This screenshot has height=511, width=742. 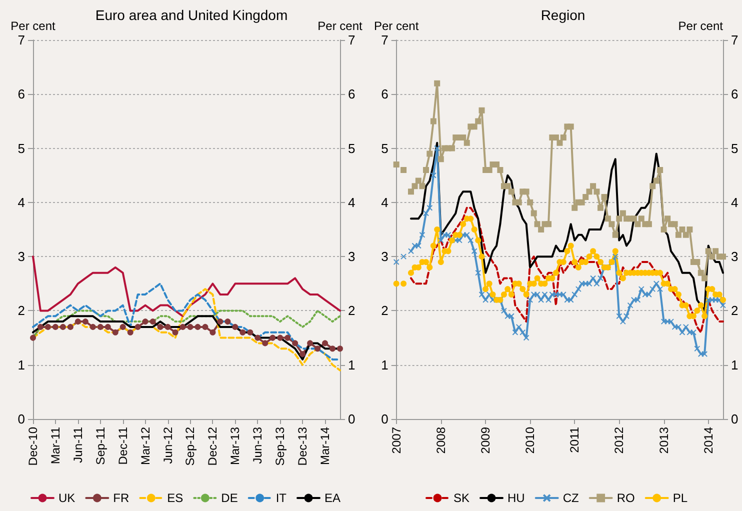 What do you see at coordinates (663, 440) in the screenshot?
I see `x-tick-label: 2013` at bounding box center [663, 440].